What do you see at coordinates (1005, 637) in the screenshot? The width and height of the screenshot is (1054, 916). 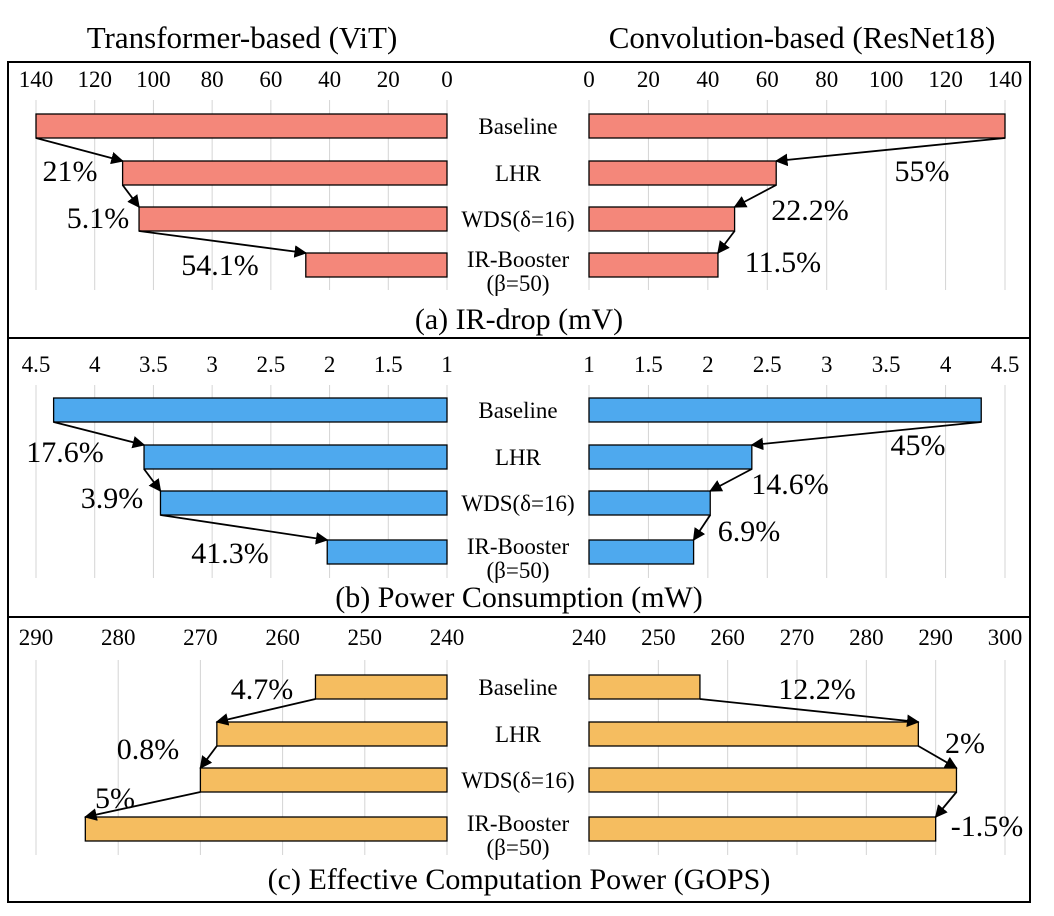 I see `tick-label: 300` at bounding box center [1005, 637].